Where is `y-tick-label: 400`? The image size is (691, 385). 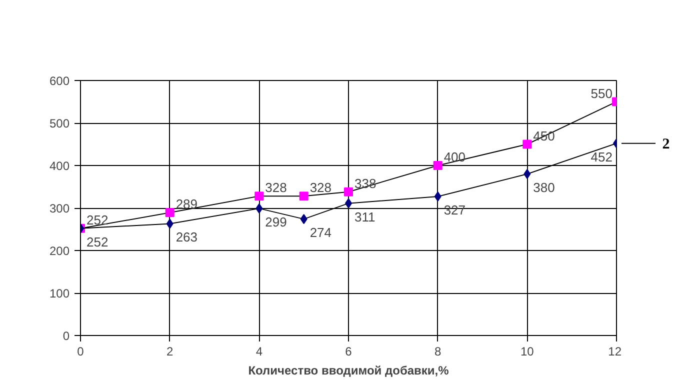 y-tick-label: 400 is located at coordinates (59, 166).